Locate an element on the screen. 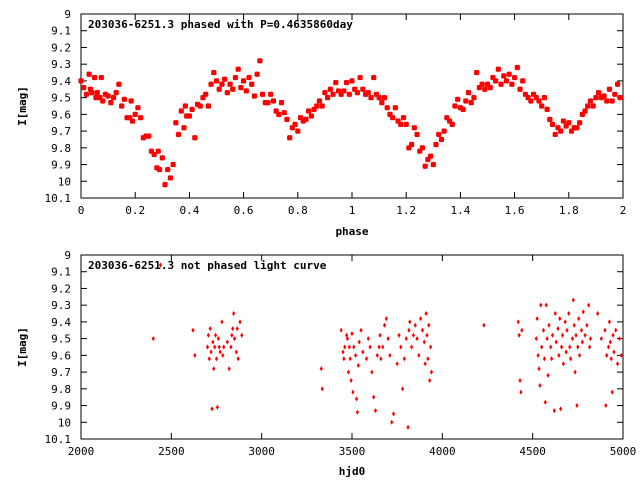 The height and width of the screenshot is (480, 640). x-tick-label: 3000 is located at coordinates (261, 451).